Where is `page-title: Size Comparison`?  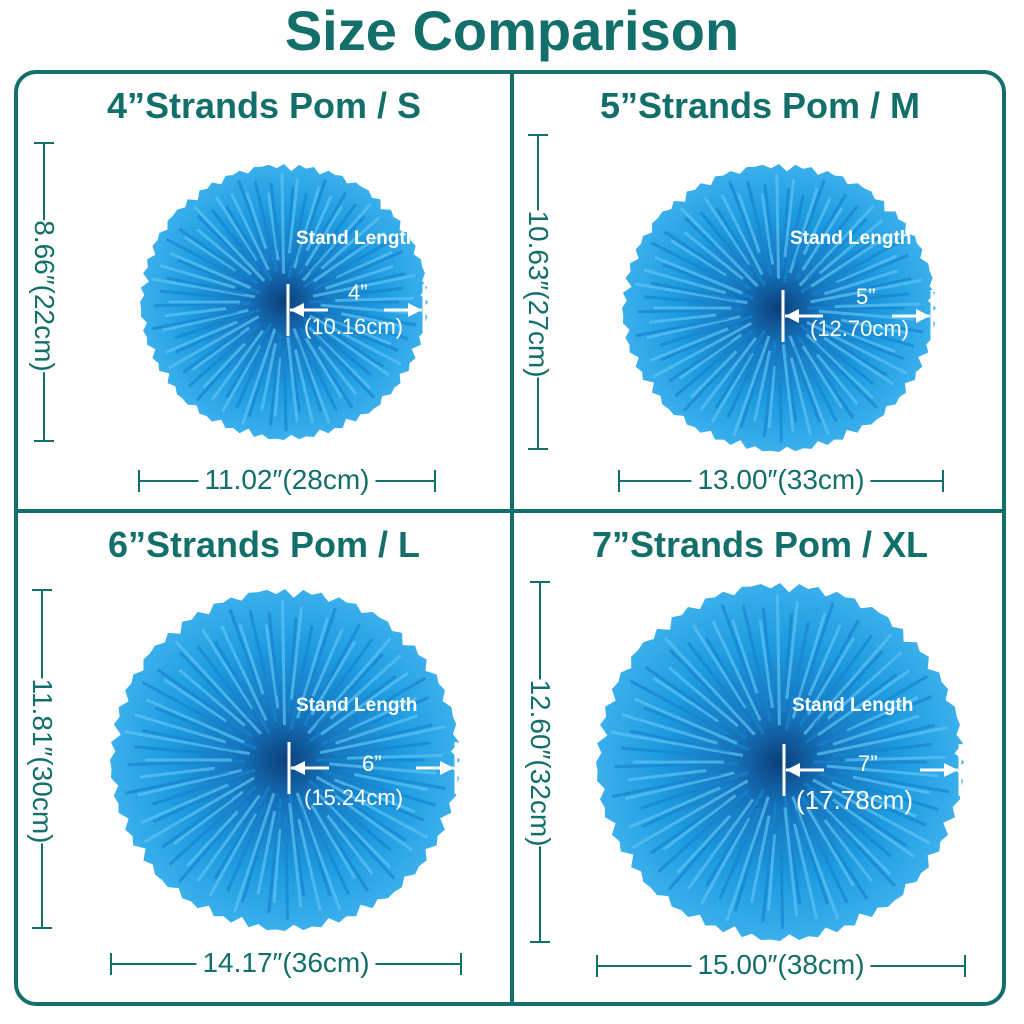 page-title: Size Comparison is located at coordinates (512, 31).